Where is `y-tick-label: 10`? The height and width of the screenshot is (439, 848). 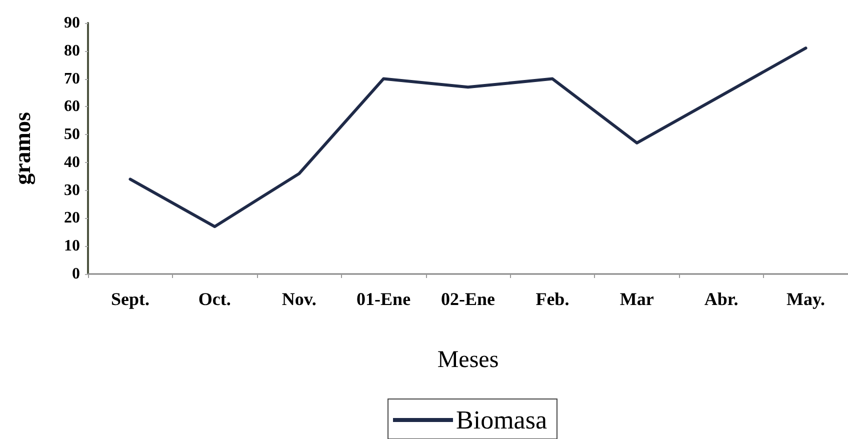 y-tick-label: 10 is located at coordinates (72, 246).